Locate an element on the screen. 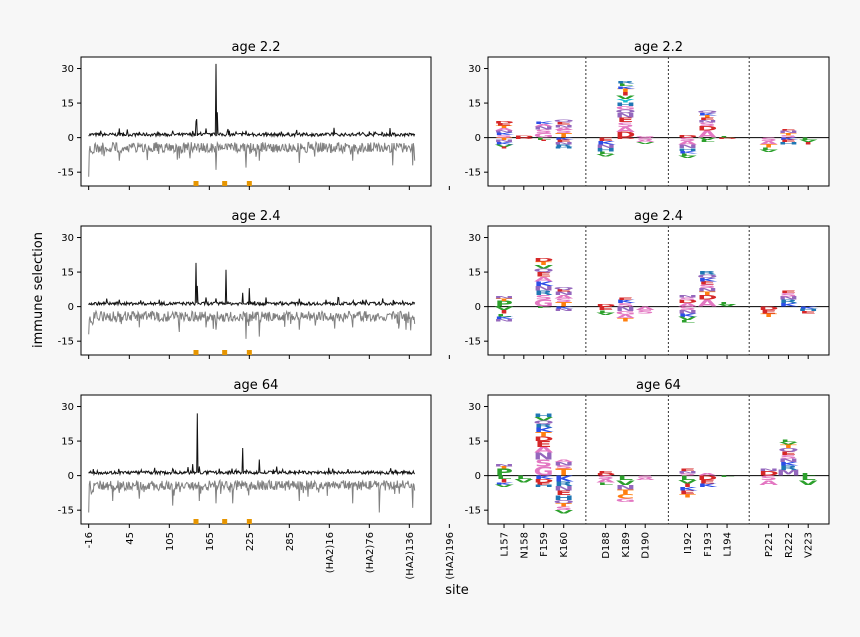 The width and height of the screenshot is (860, 637). negative-selection-line is located at coordinates (252, 495).